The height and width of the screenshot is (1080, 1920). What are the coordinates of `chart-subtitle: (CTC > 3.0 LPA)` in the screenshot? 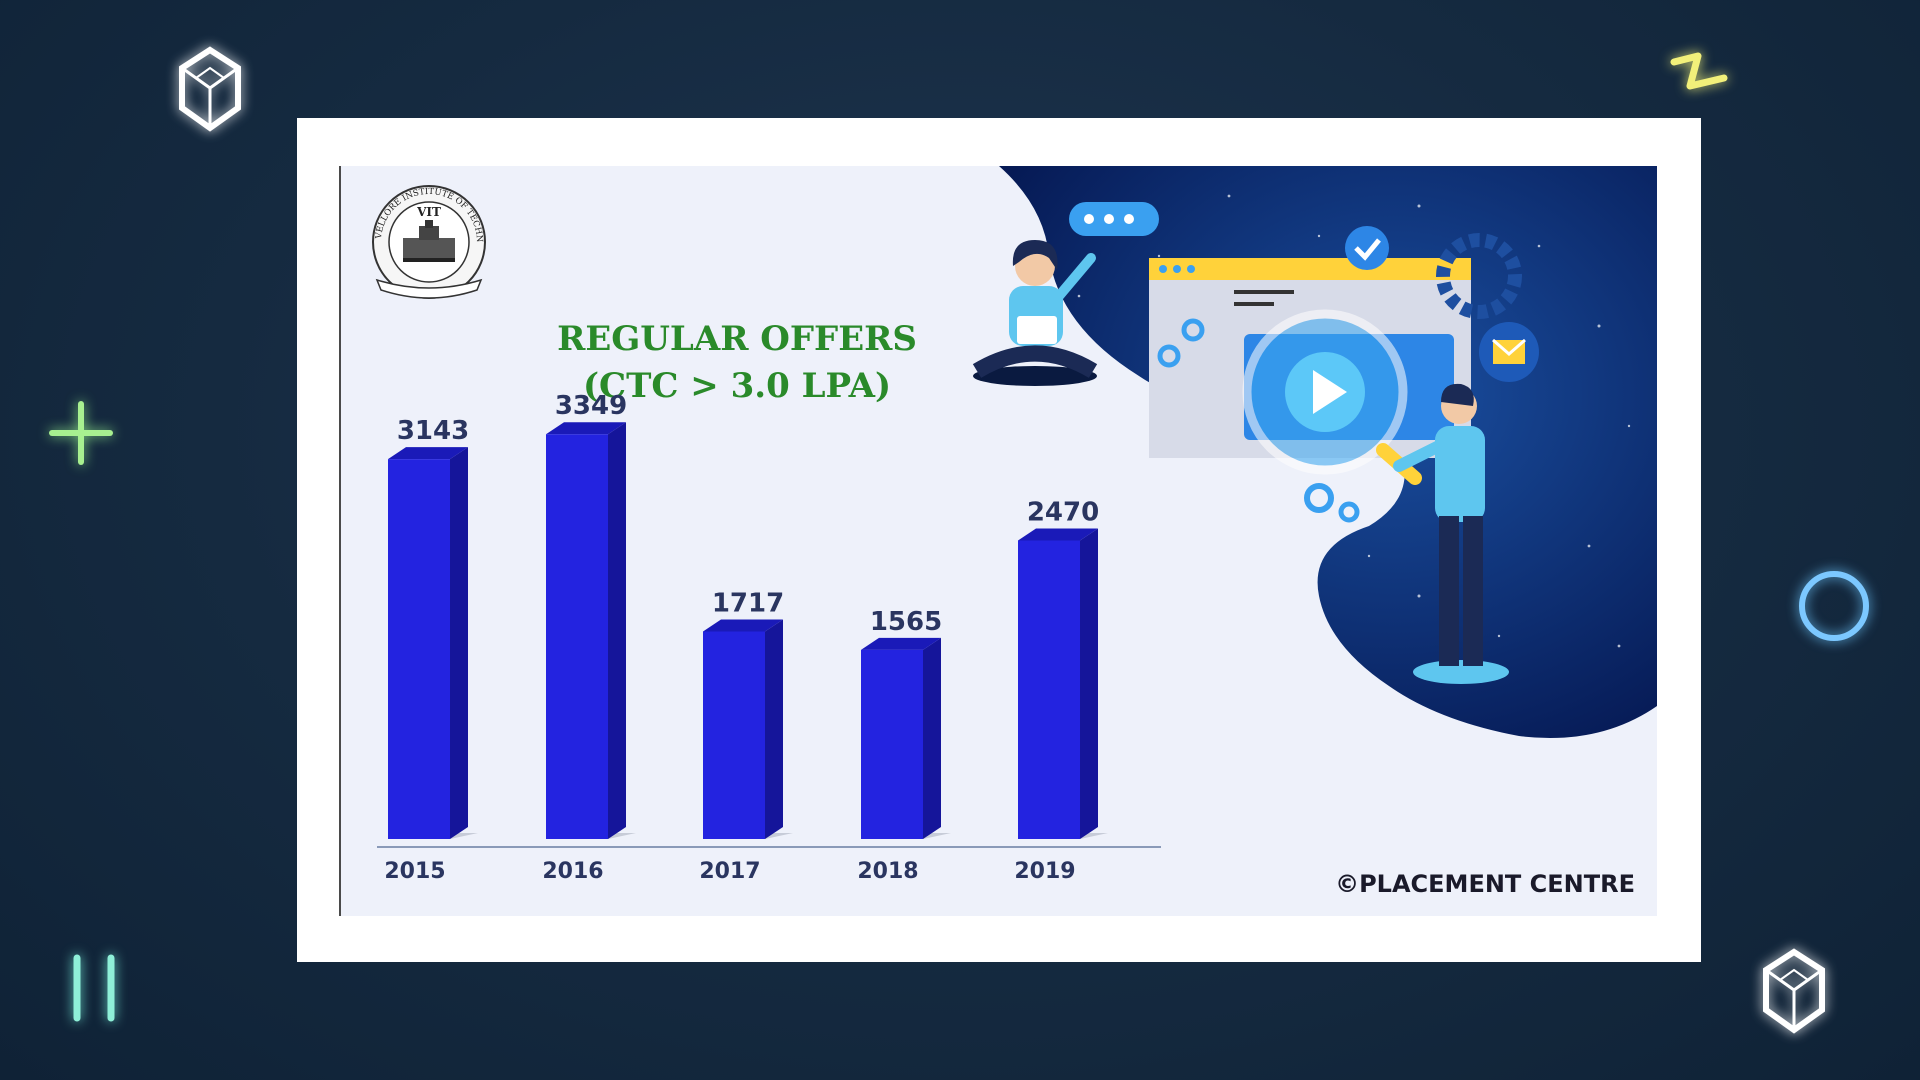 It's located at (737, 386).